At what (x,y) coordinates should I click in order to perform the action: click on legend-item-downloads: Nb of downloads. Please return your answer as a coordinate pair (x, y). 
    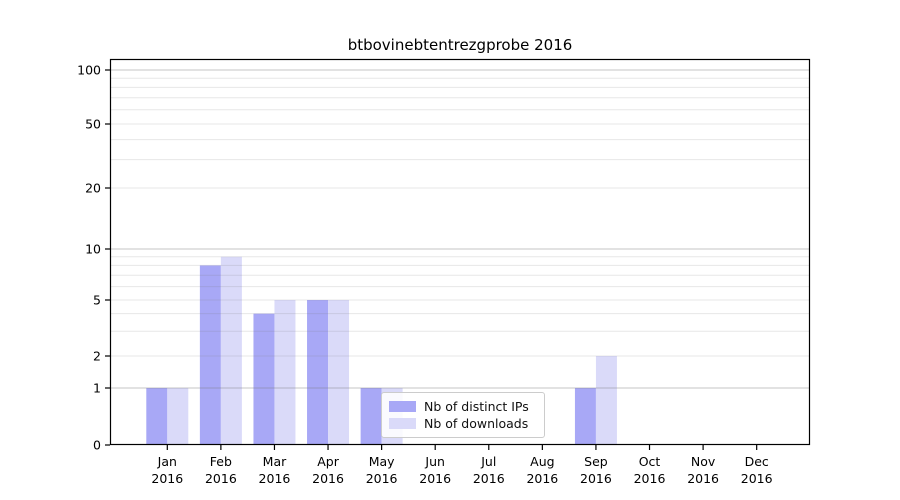
    Looking at the image, I should click on (462, 423).